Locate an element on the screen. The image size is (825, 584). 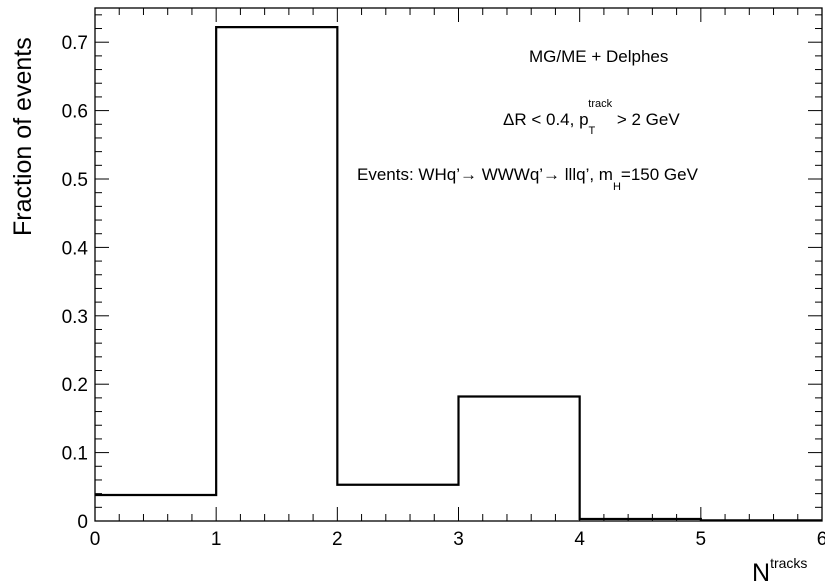
y-tick-label: 0.2 is located at coordinates (75, 385).